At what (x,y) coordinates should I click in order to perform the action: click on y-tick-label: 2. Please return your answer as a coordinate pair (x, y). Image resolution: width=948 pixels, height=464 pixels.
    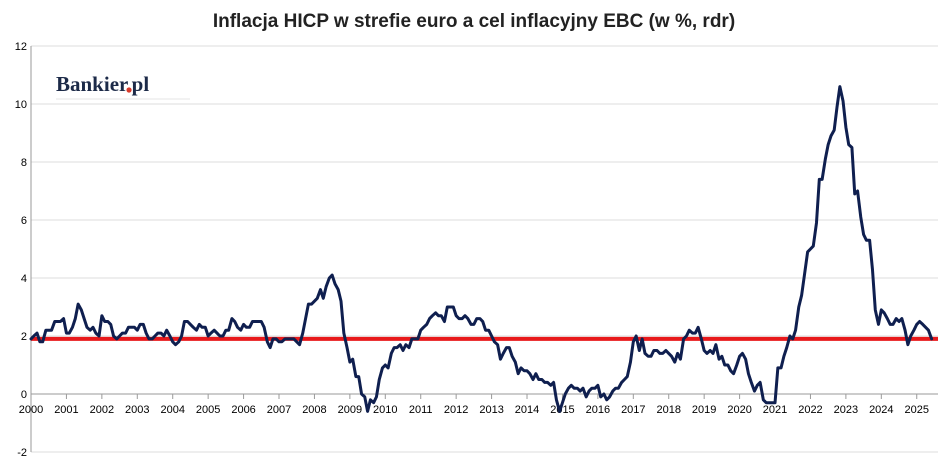
    Looking at the image, I should click on (24, 337).